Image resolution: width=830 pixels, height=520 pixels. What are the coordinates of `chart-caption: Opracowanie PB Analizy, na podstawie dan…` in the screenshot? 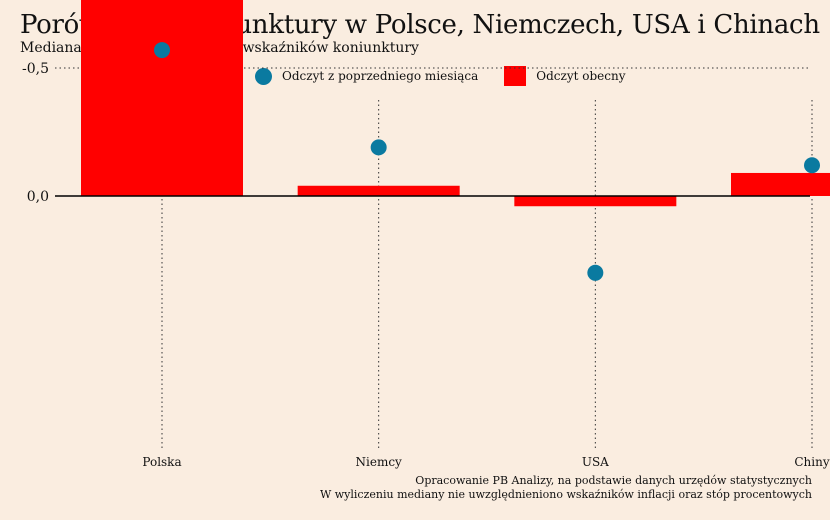 It's located at (566, 488).